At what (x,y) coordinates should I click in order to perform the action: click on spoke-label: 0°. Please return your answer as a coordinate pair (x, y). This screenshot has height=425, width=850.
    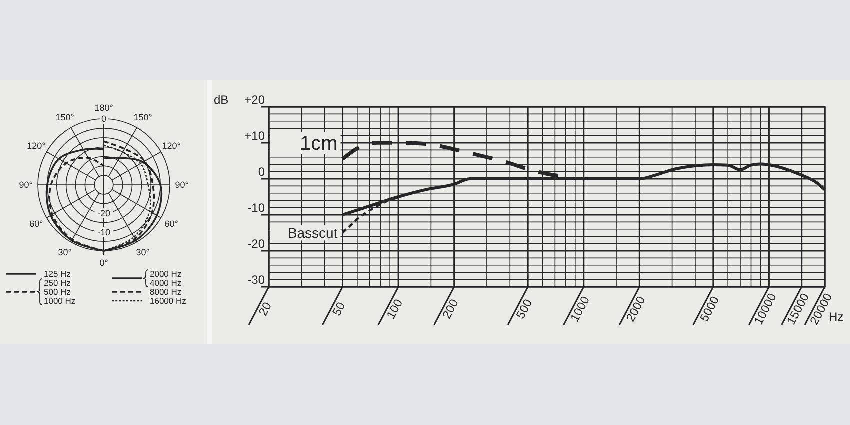
    Looking at the image, I should click on (104, 263).